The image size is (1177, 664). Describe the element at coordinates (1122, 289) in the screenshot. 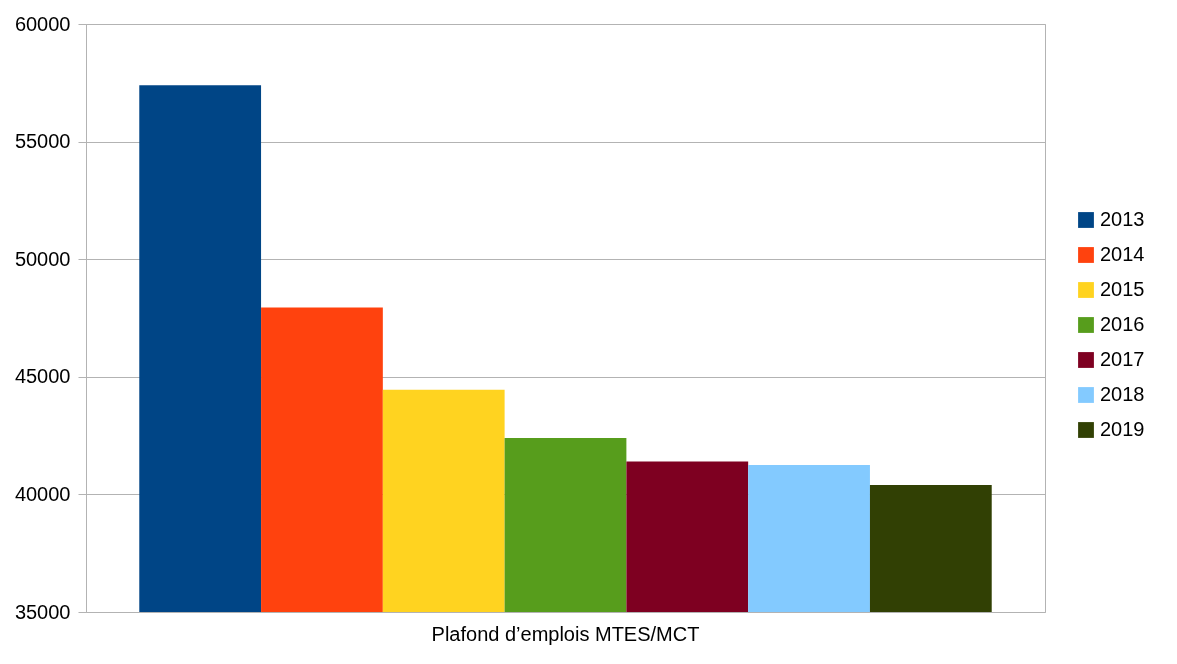

I see `legend-label: 2015` at that location.